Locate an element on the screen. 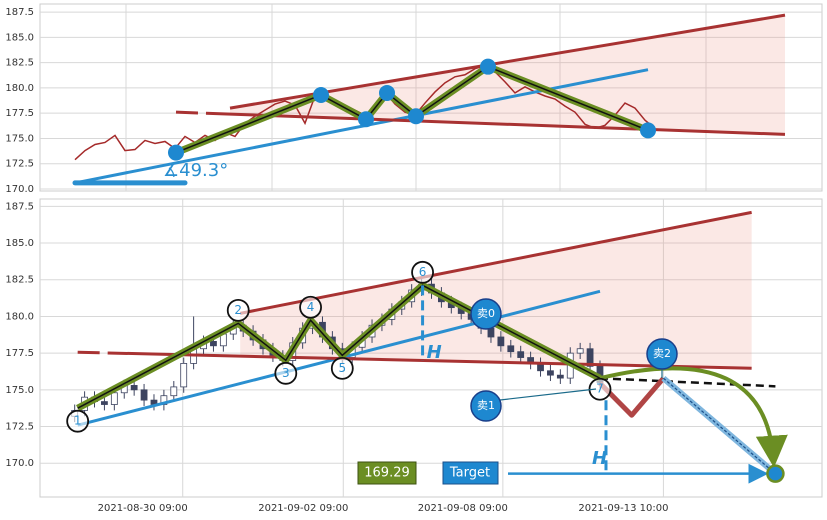 This screenshot has width=827, height=520. projection-curve is located at coordinates (693, 417).